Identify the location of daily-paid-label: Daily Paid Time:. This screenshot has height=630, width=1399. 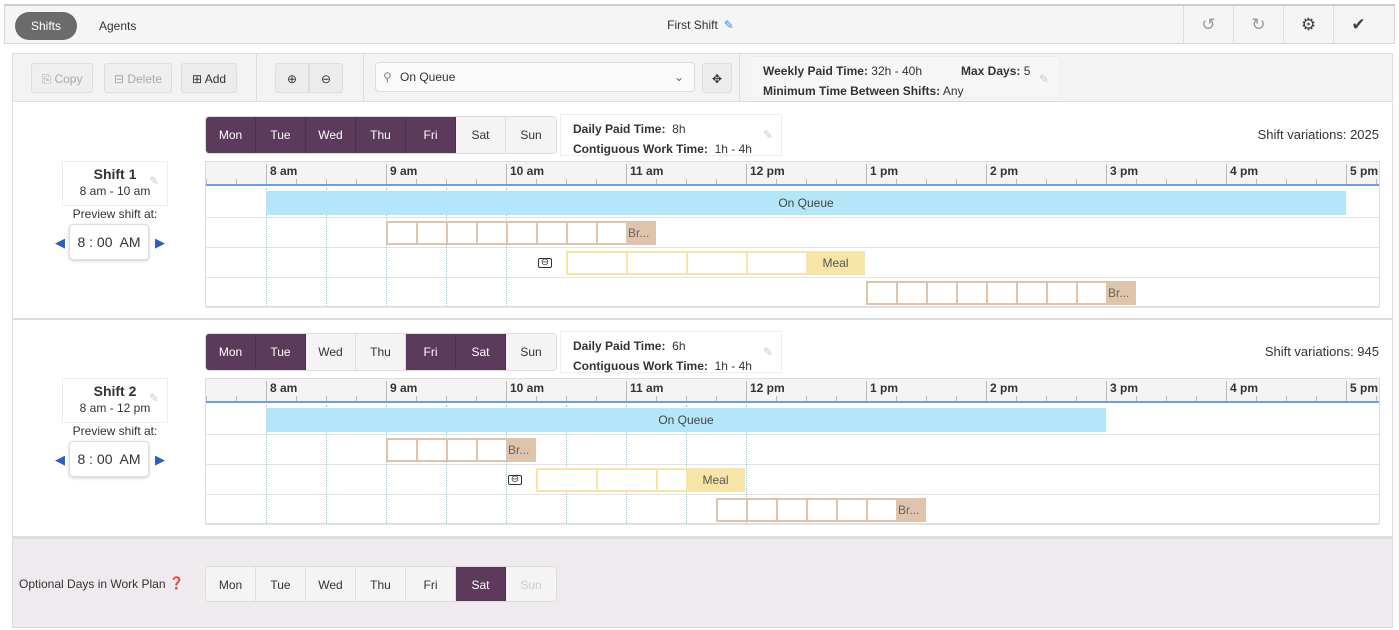
(619, 129).